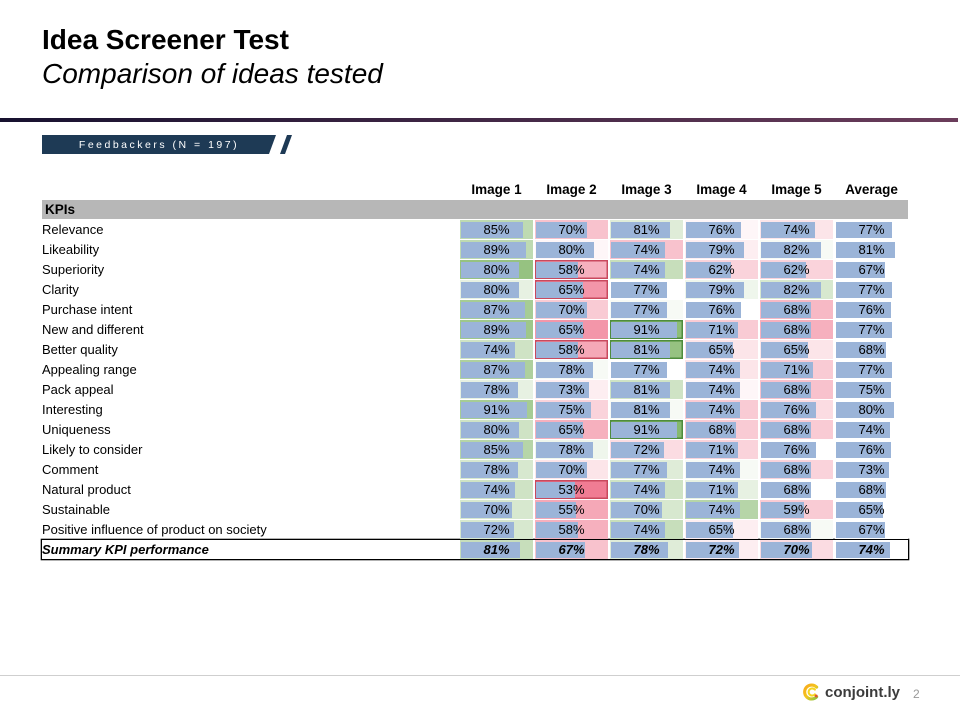 The image size is (960, 720). I want to click on kpi-row: Likely to consider 85% 78% 72% 71% 76% 76%, so click(475, 449).